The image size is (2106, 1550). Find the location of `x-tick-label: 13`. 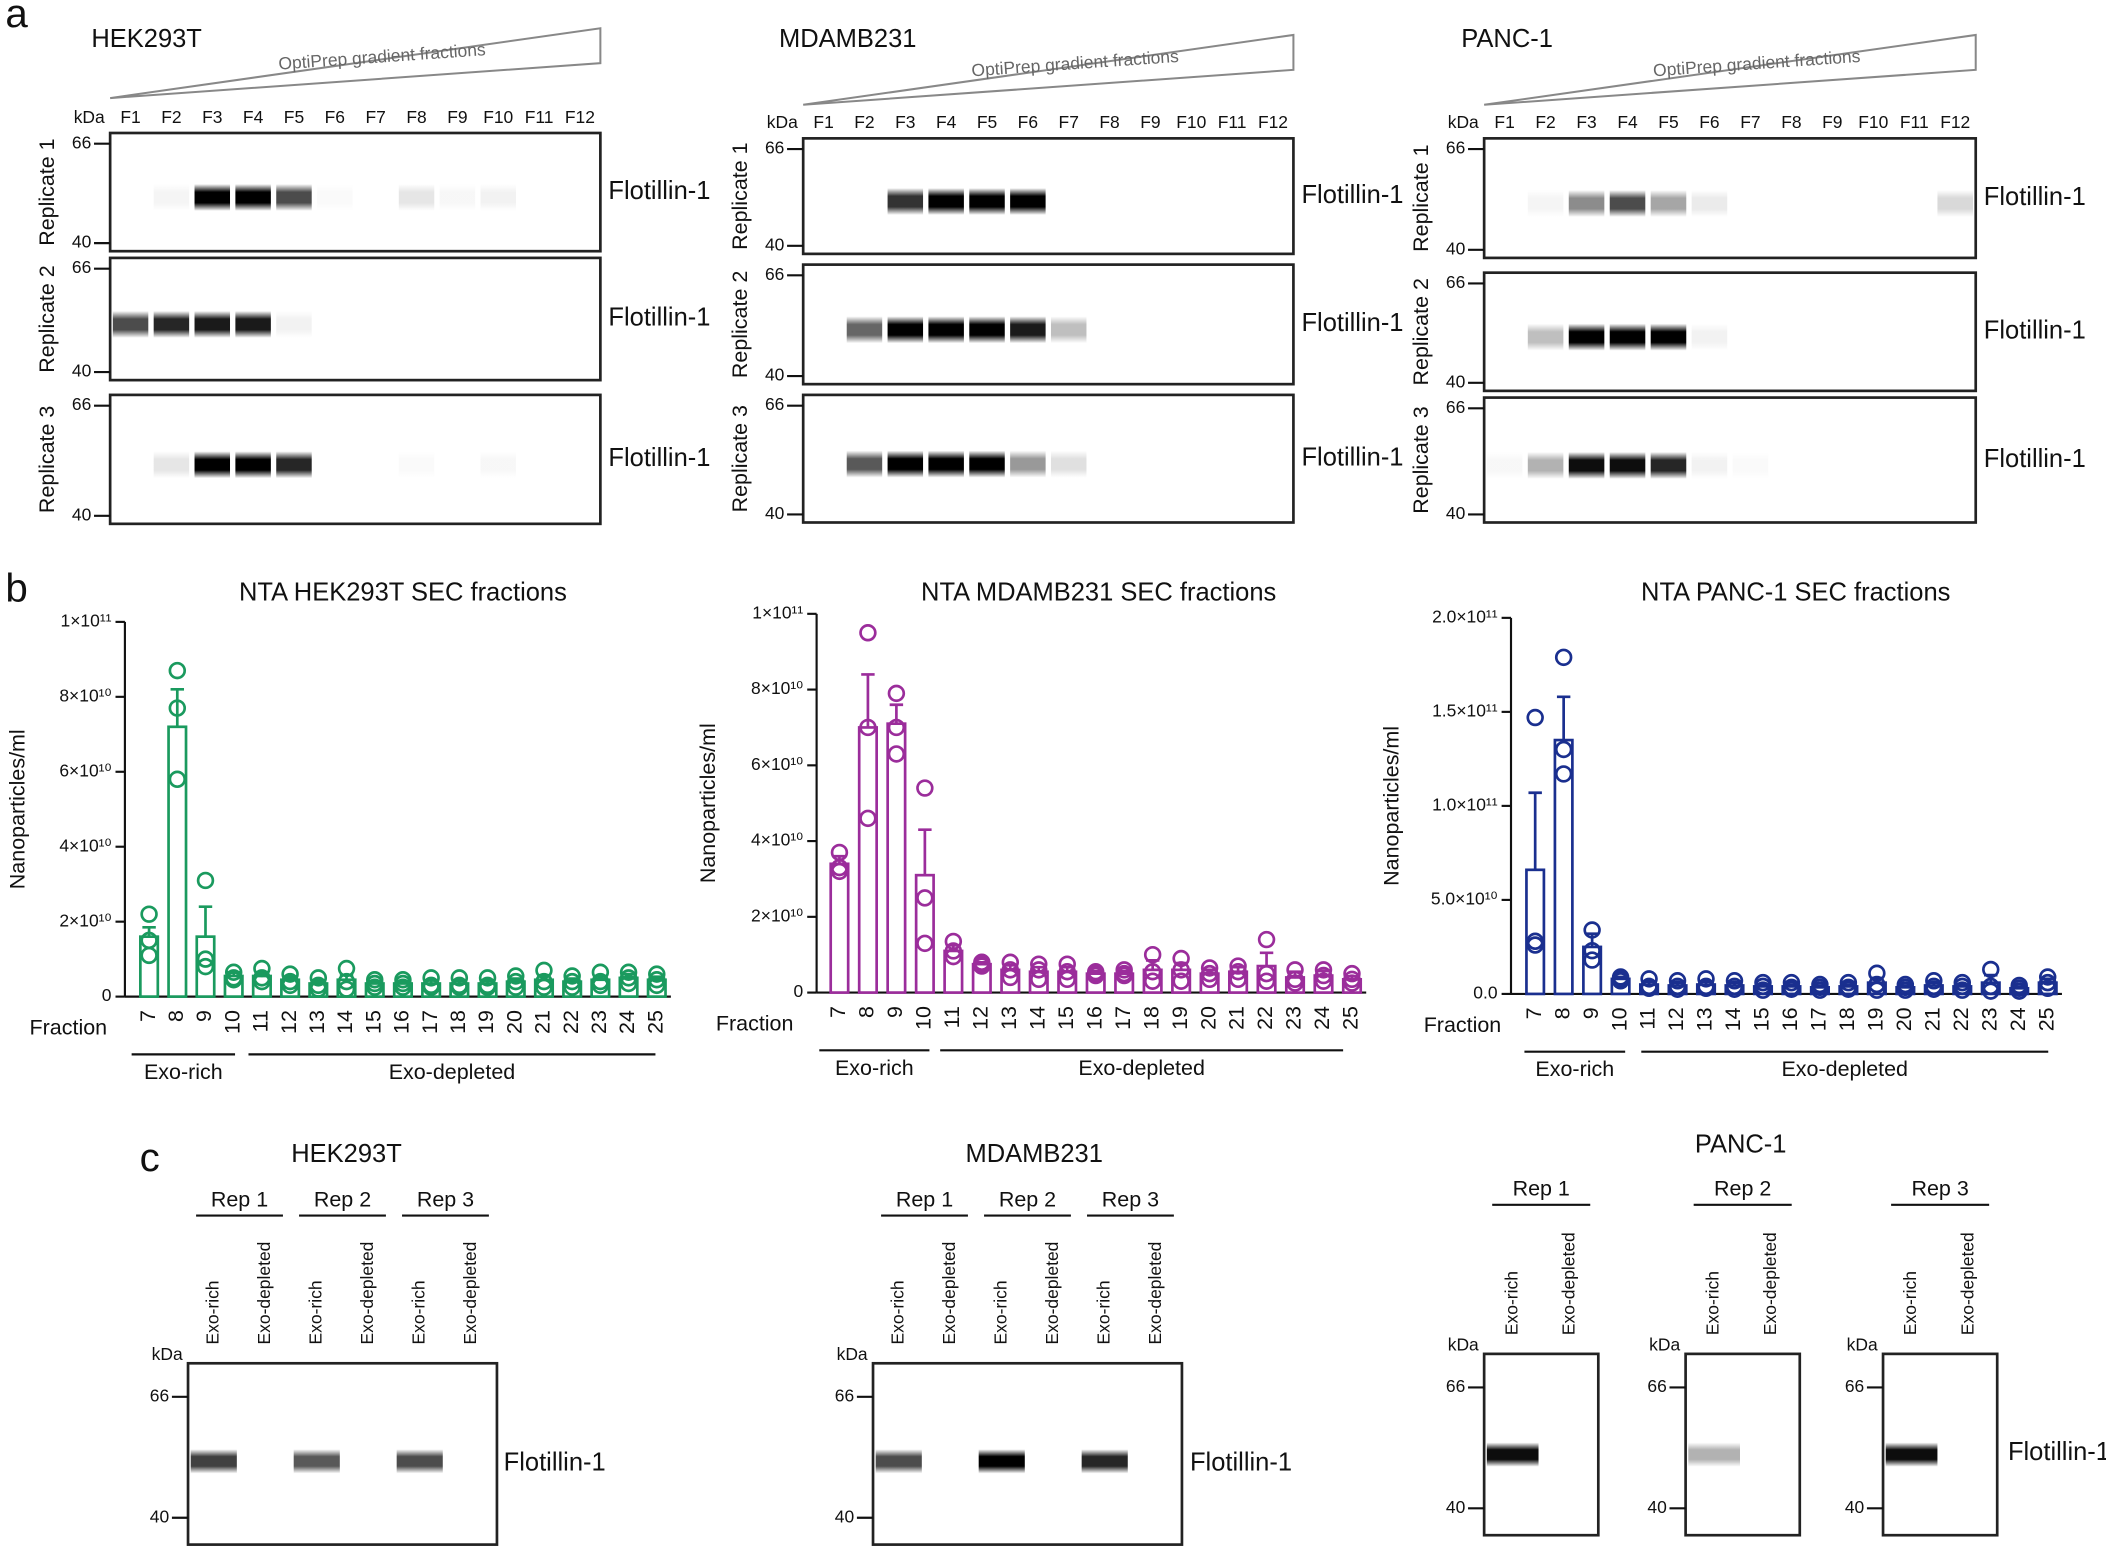

x-tick-label: 13 is located at coordinates (1705, 1019).